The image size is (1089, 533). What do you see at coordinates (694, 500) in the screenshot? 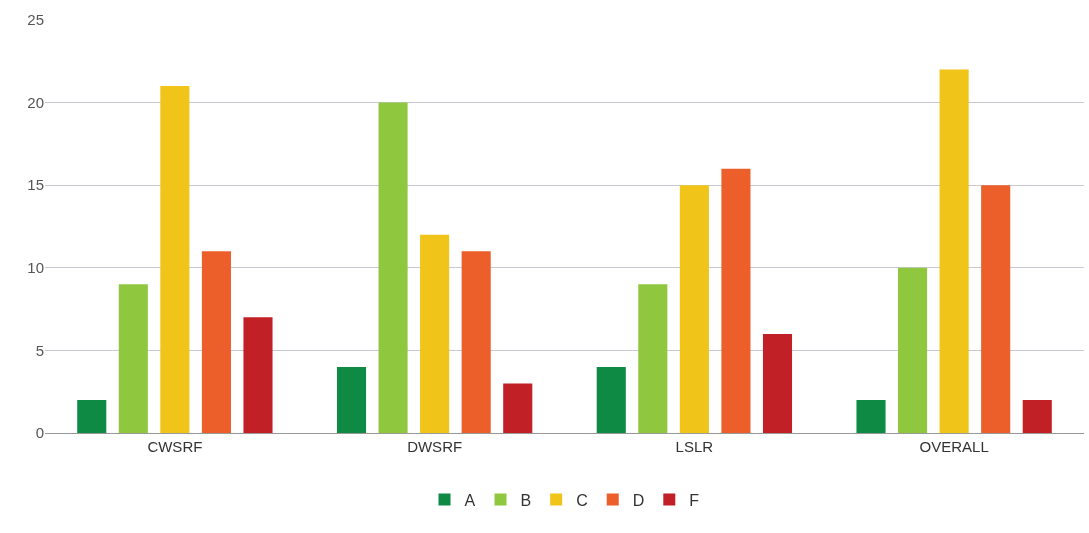
I see `legend-label: F` at bounding box center [694, 500].